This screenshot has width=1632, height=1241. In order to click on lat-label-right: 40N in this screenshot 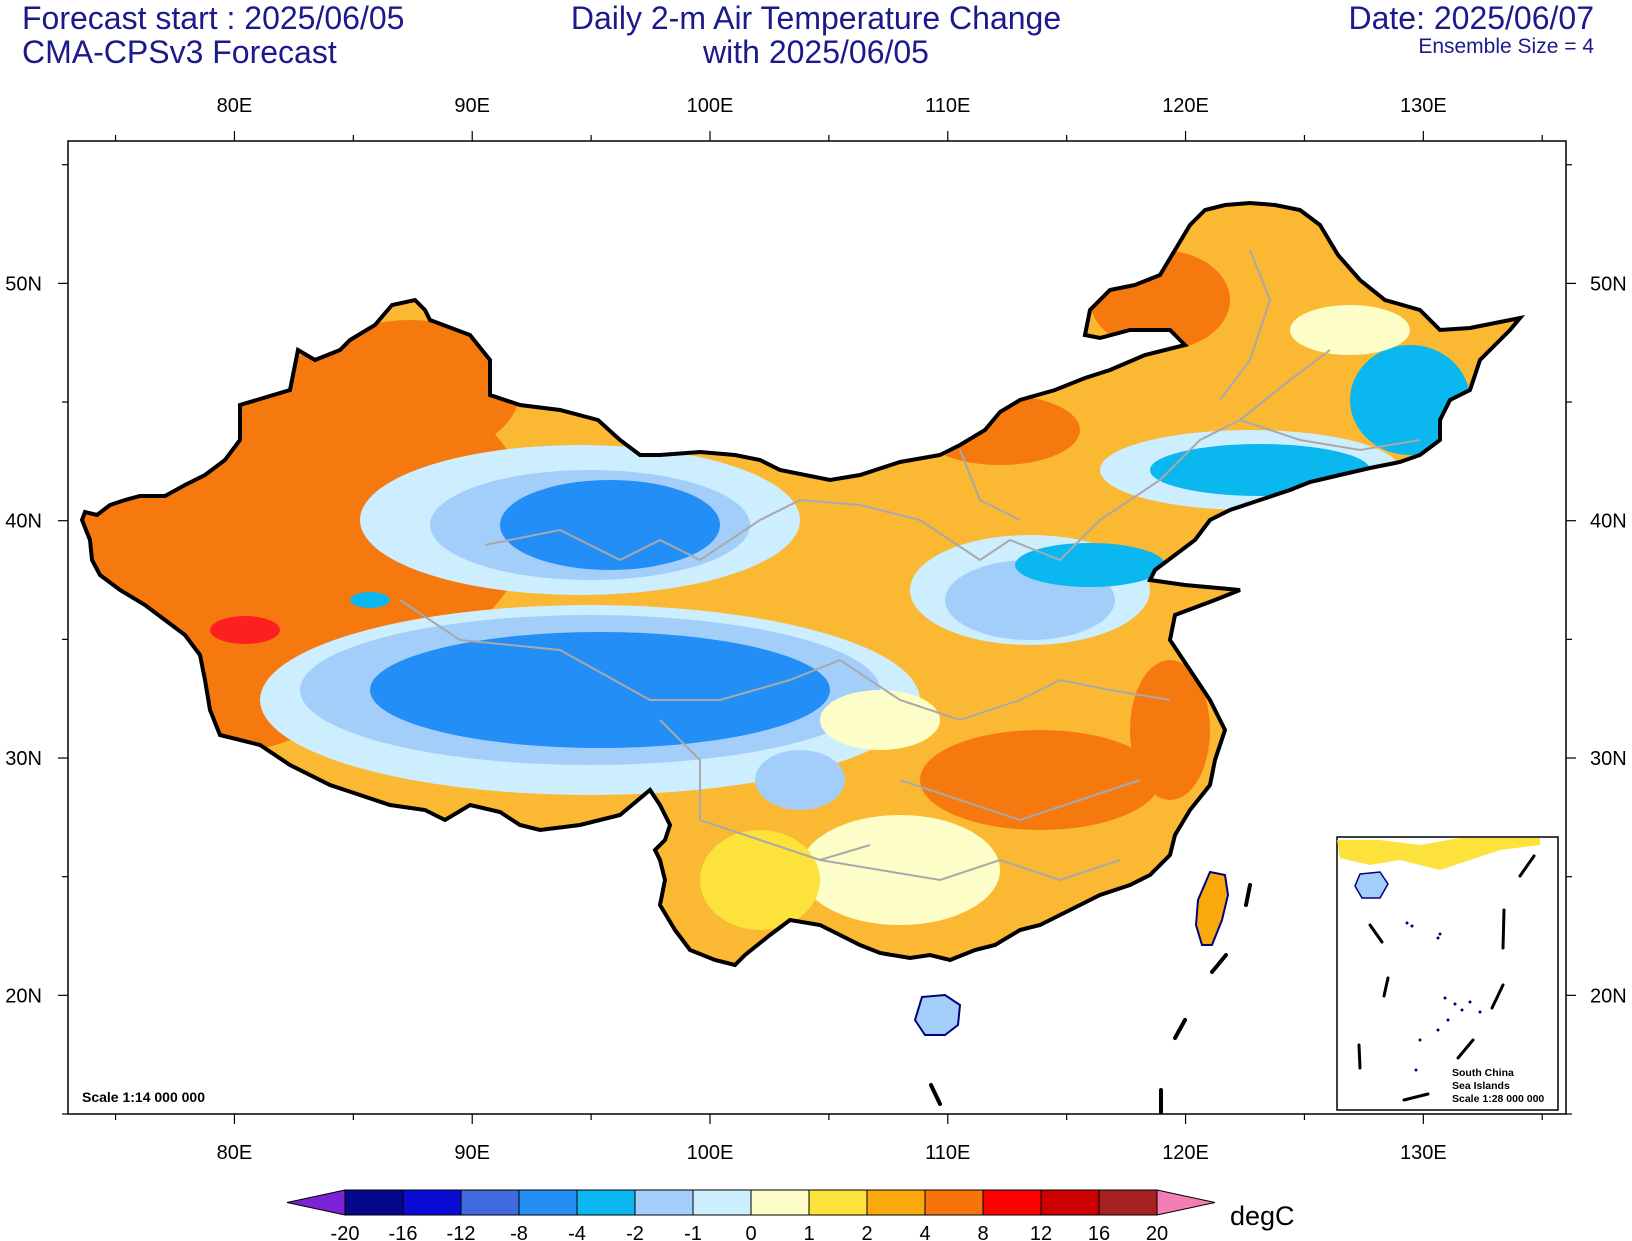, I will do `click(1608, 522)`.